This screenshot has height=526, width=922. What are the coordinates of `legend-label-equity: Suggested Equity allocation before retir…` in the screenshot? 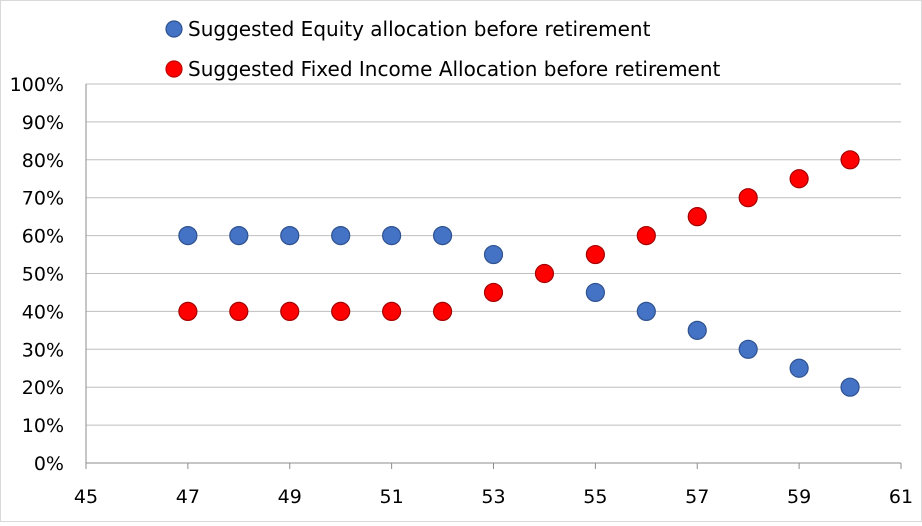 It's located at (419, 29).